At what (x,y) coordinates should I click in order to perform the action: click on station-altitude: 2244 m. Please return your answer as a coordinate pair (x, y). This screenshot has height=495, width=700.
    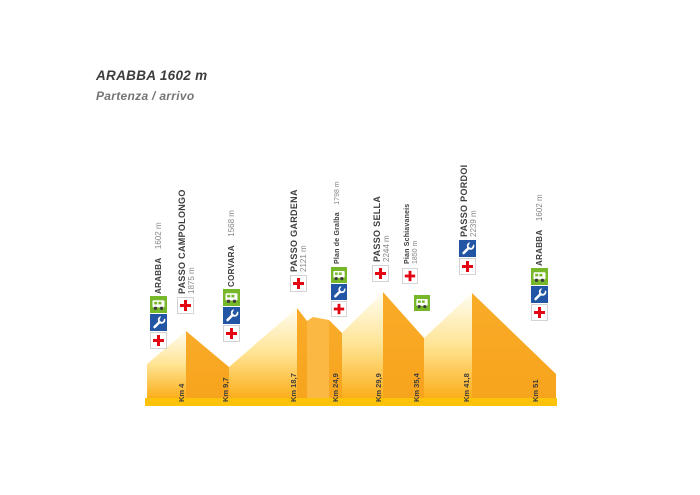
    Looking at the image, I should click on (386, 248).